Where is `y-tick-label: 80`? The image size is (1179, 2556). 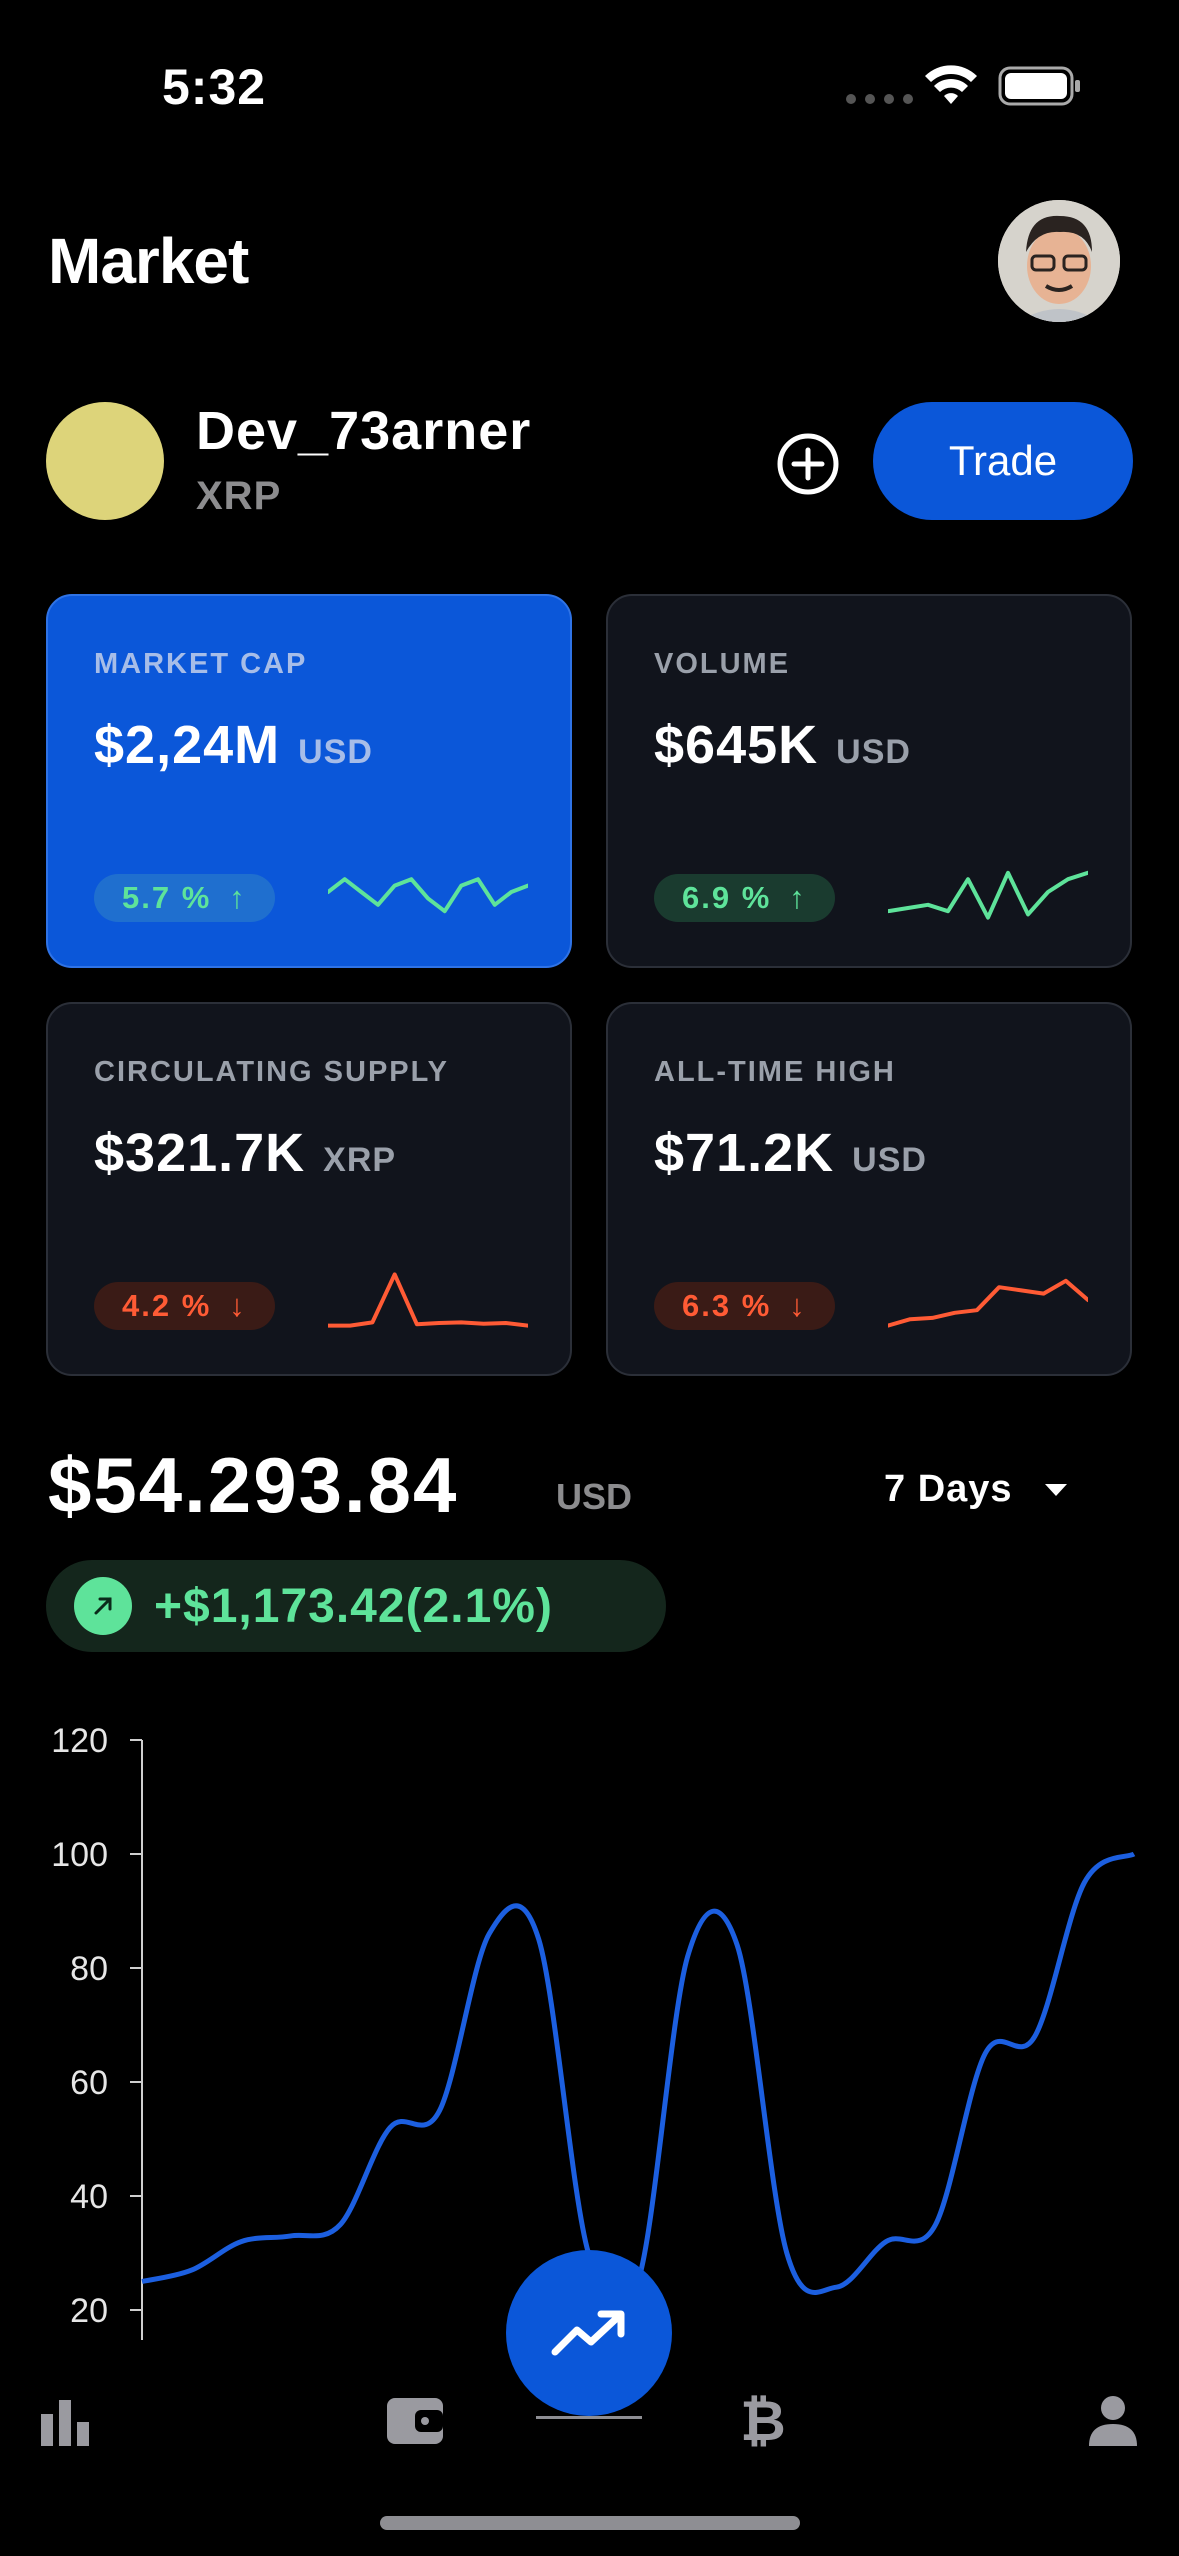 y-tick-label: 80 is located at coordinates (89, 1969).